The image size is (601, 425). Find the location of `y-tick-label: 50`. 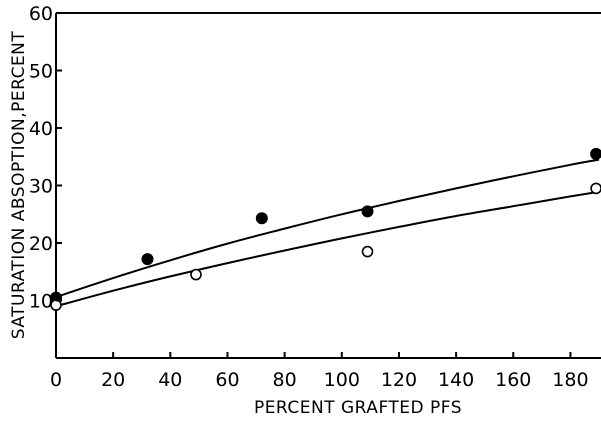

y-tick-label: 50 is located at coordinates (41, 72).